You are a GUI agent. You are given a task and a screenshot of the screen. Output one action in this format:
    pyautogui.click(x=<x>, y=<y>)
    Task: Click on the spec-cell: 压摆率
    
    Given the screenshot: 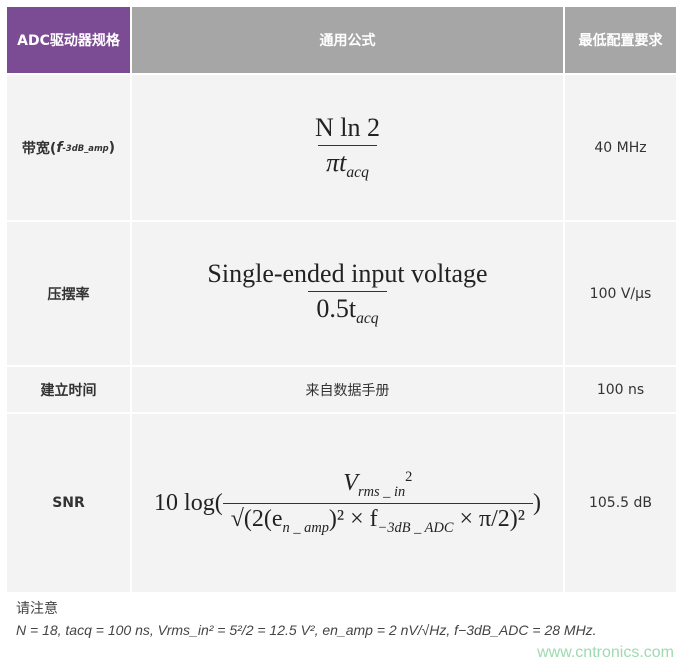 What is the action you would take?
    pyautogui.click(x=68, y=293)
    